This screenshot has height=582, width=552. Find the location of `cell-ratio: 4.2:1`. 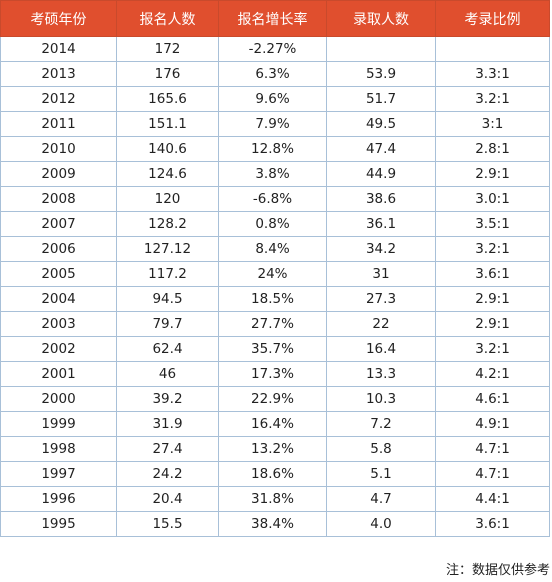

cell-ratio: 4.2:1 is located at coordinates (492, 374).